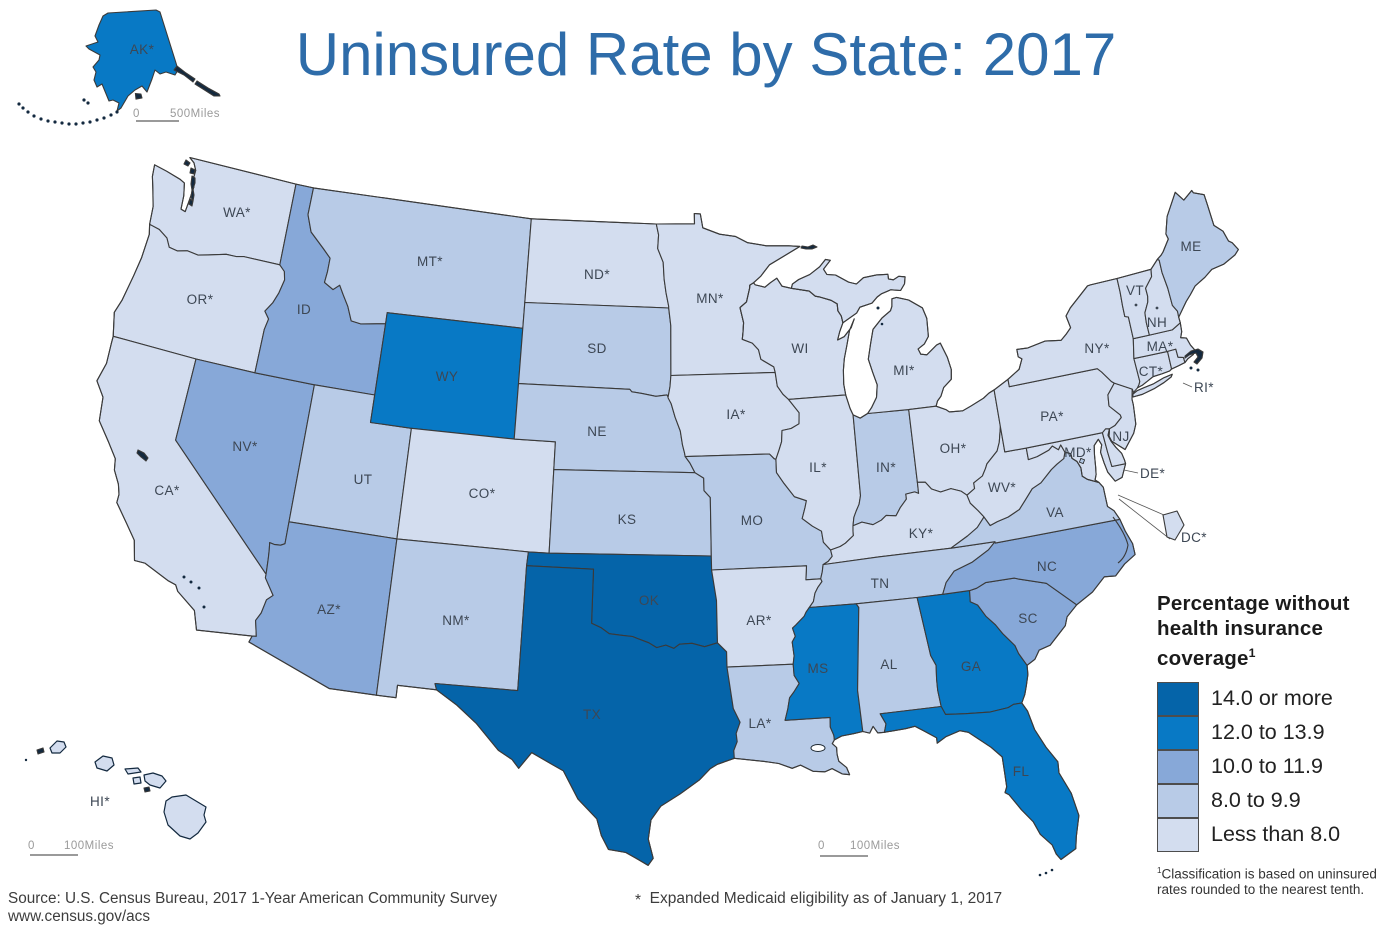 This screenshot has height=937, width=1400. I want to click on svg-text: AR*, so click(759, 620).